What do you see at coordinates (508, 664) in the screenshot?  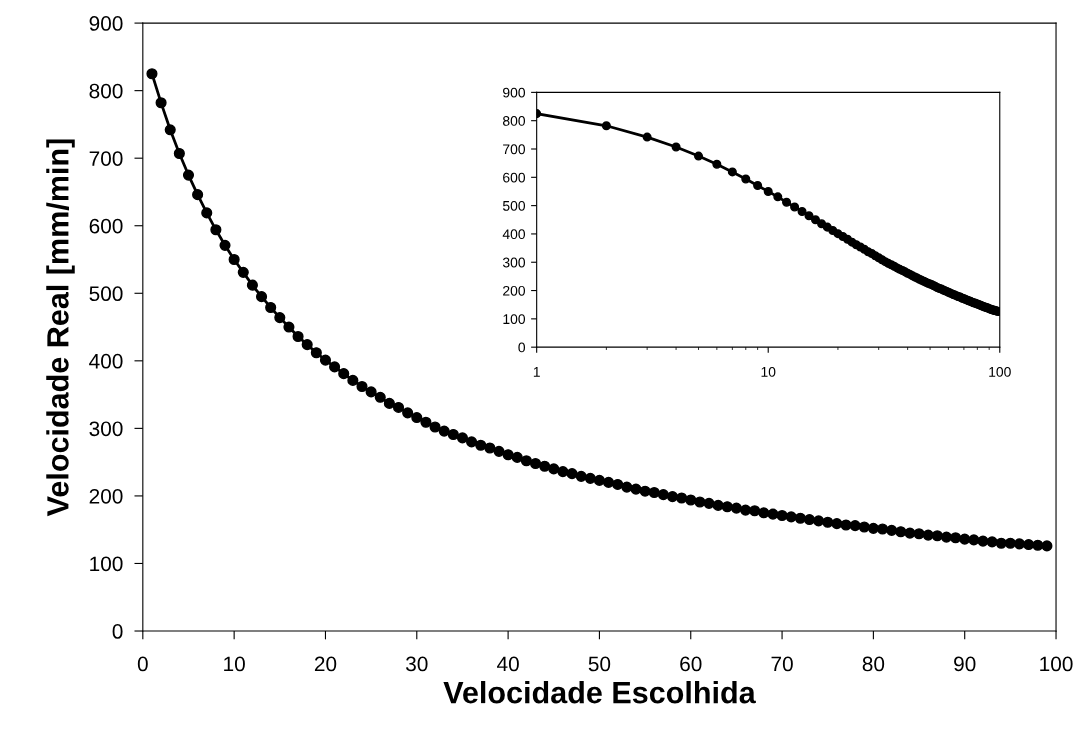 I see `x-tick-label: 40` at bounding box center [508, 664].